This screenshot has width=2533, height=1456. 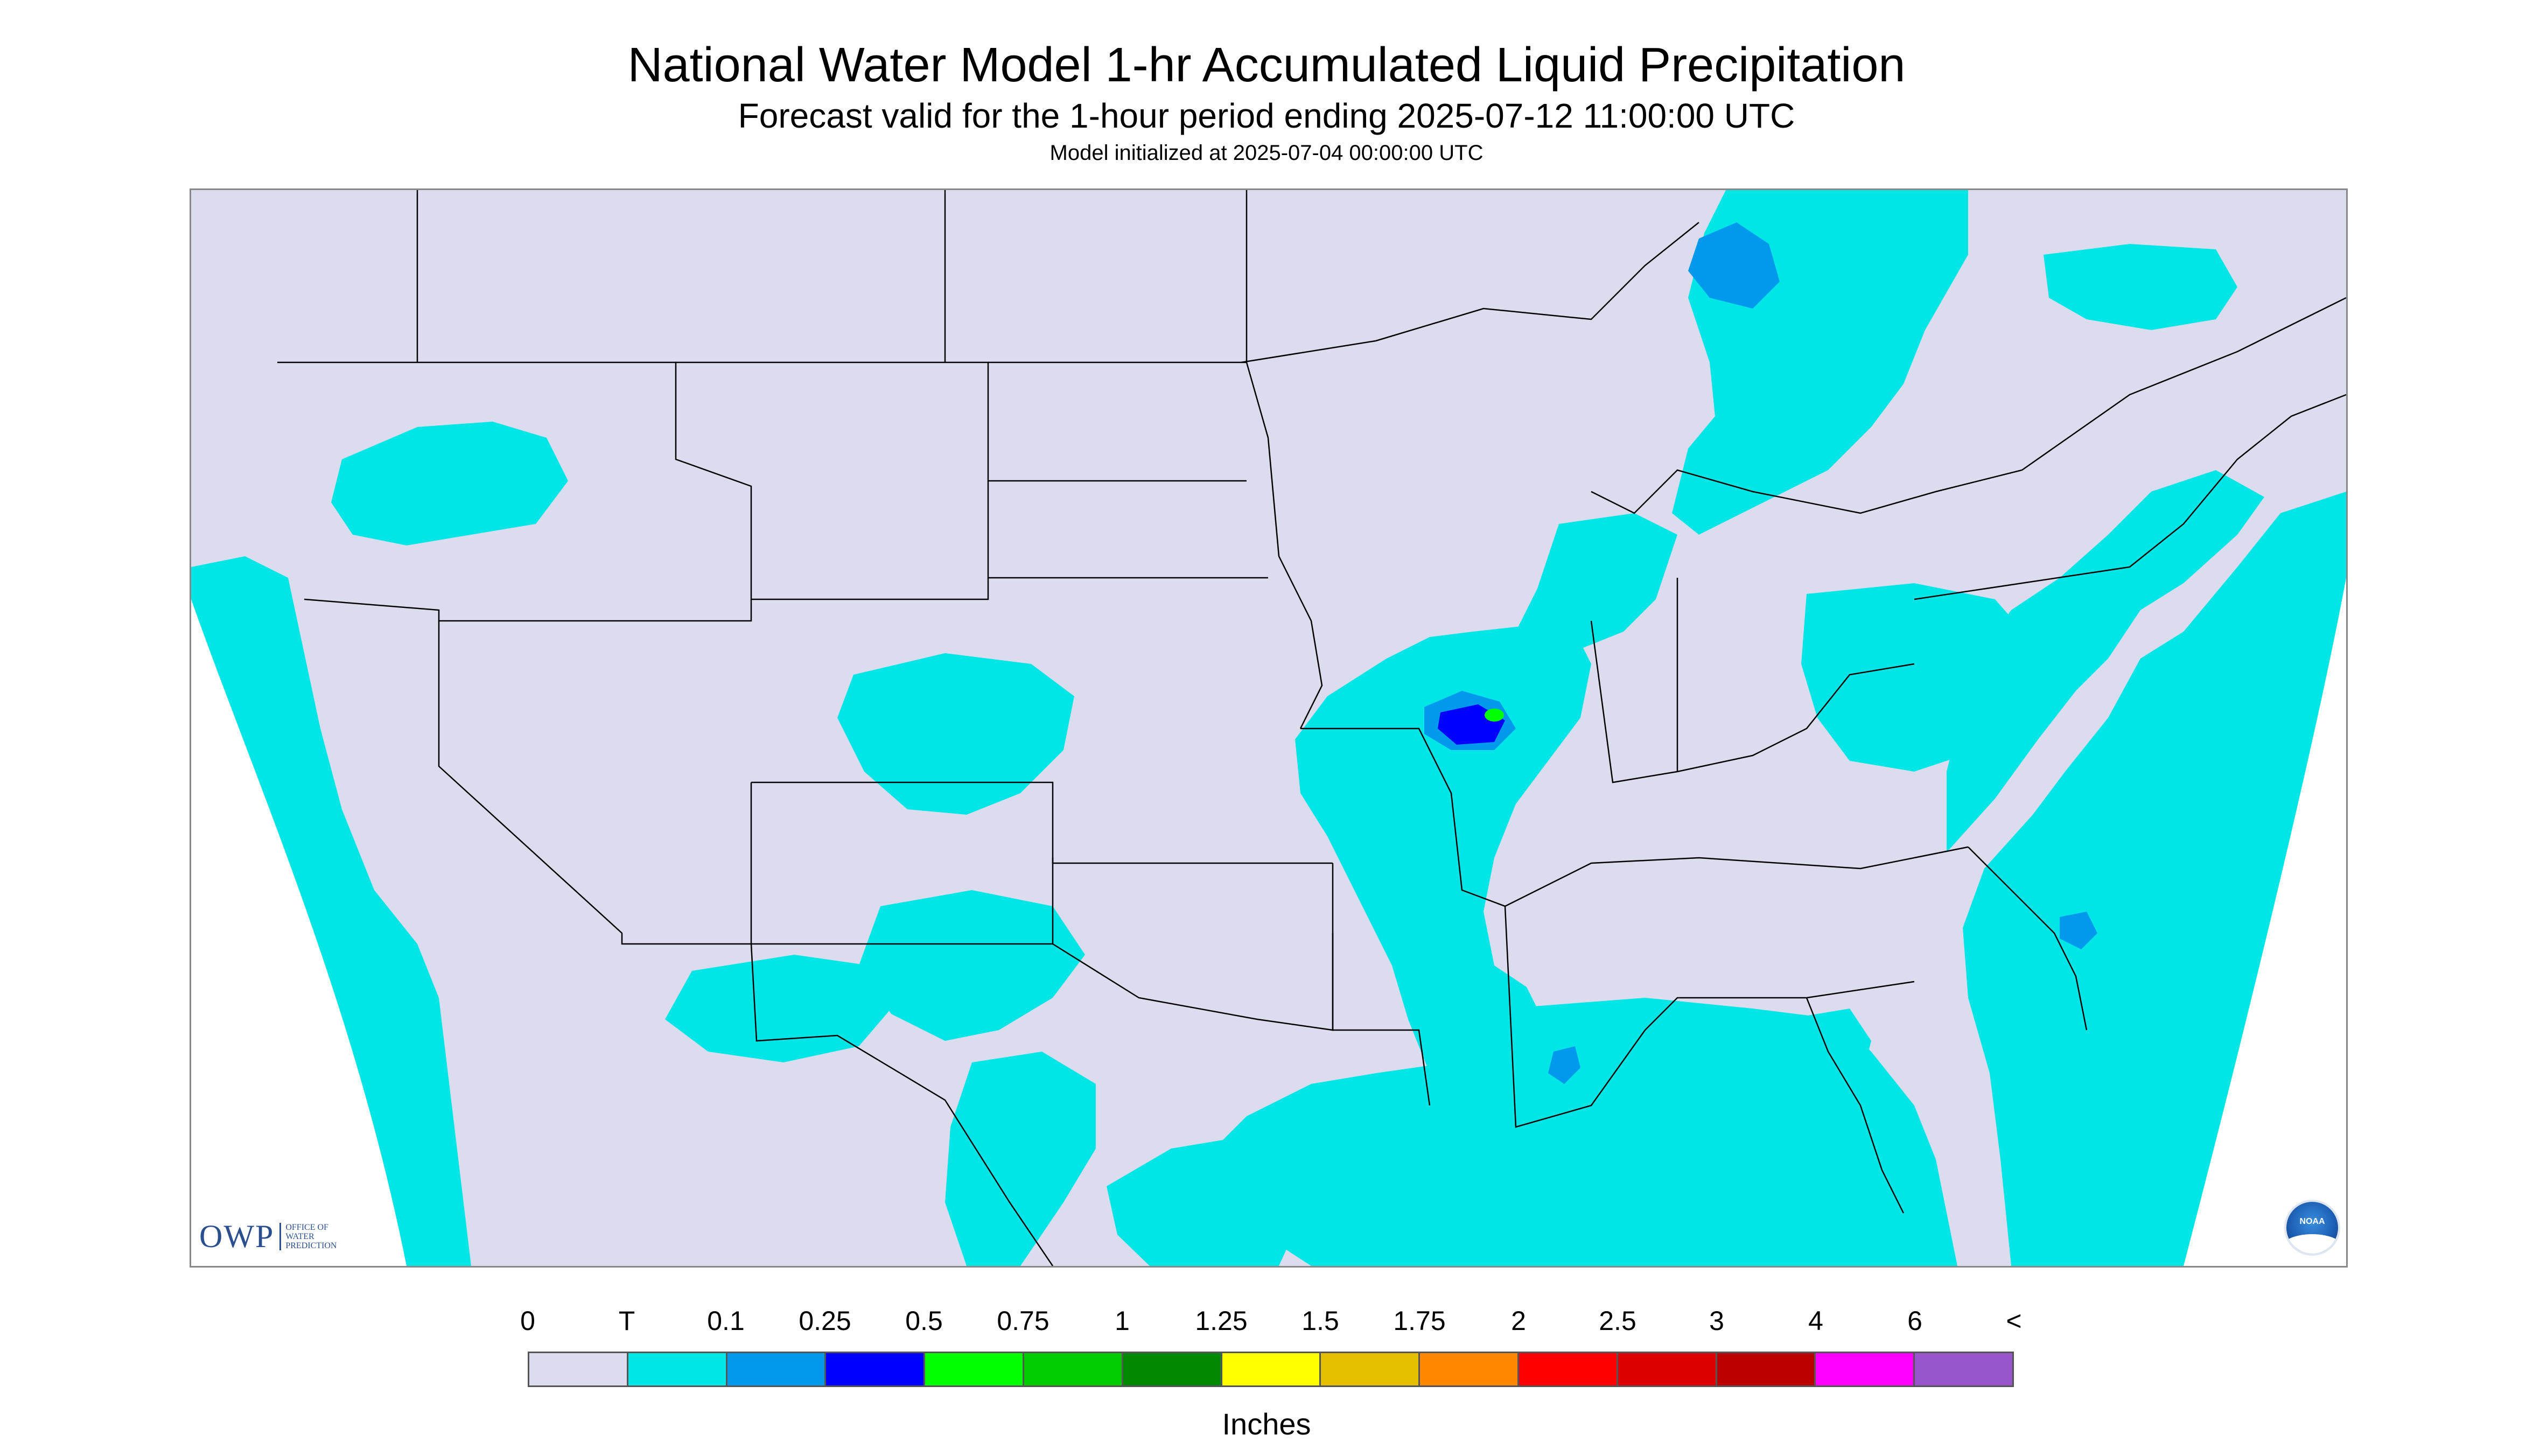 I want to click on legend-label: 0.1, so click(x=726, y=1321).